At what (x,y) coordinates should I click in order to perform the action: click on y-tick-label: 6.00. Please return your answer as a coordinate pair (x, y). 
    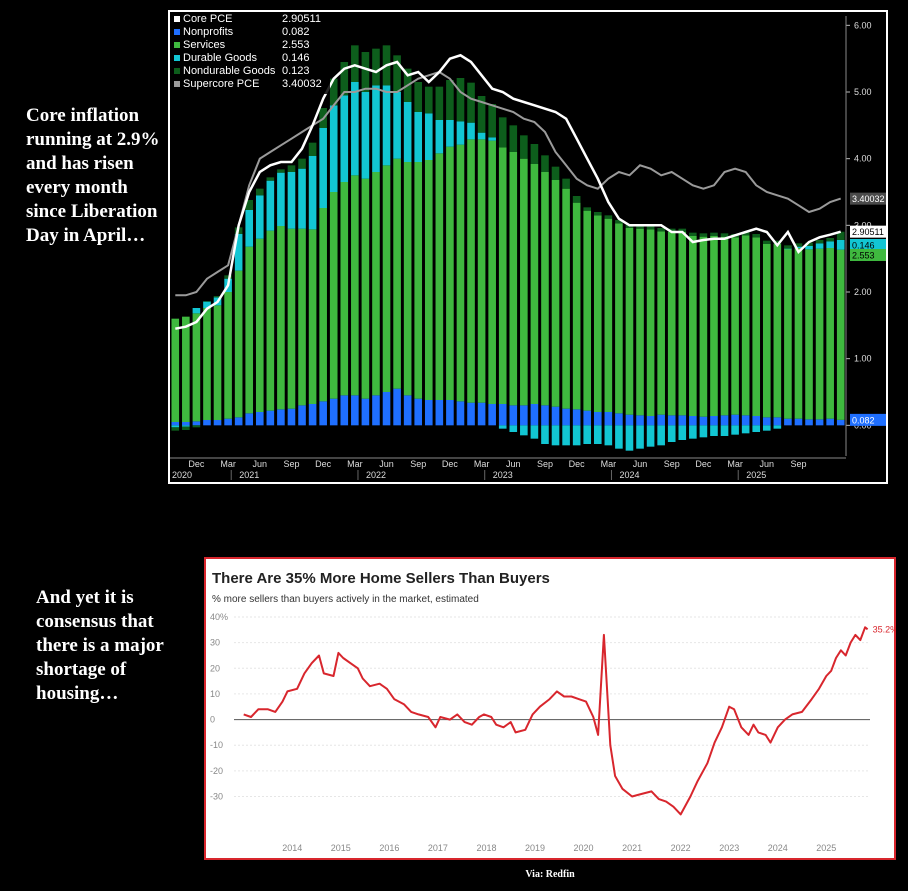
    Looking at the image, I should click on (863, 25).